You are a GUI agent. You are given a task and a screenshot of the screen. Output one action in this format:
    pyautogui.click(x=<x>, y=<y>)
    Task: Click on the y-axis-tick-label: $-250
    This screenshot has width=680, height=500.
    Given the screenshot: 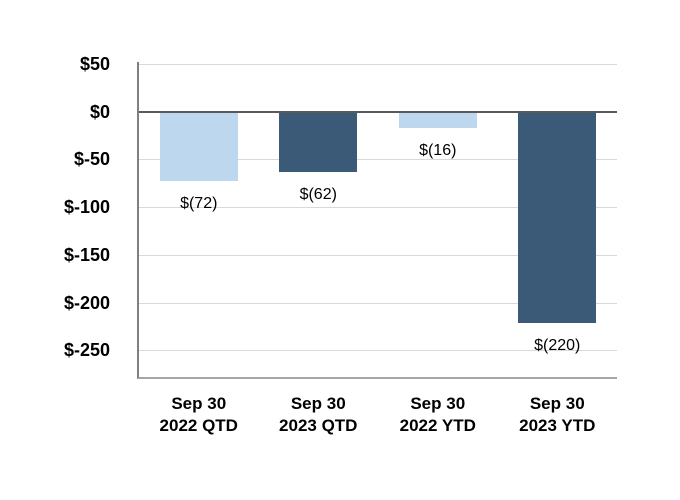 What is the action you would take?
    pyautogui.click(x=86, y=350)
    